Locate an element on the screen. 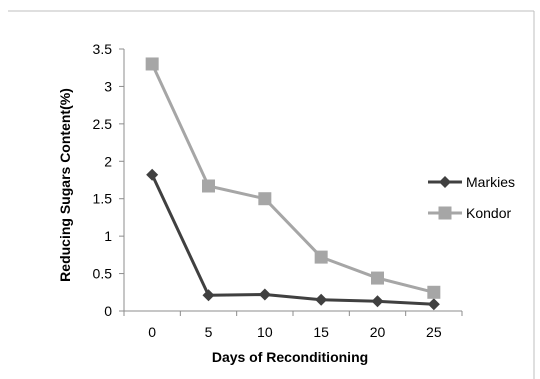 The image size is (540, 379). y-tick-label: 1.5 is located at coordinates (103, 199).